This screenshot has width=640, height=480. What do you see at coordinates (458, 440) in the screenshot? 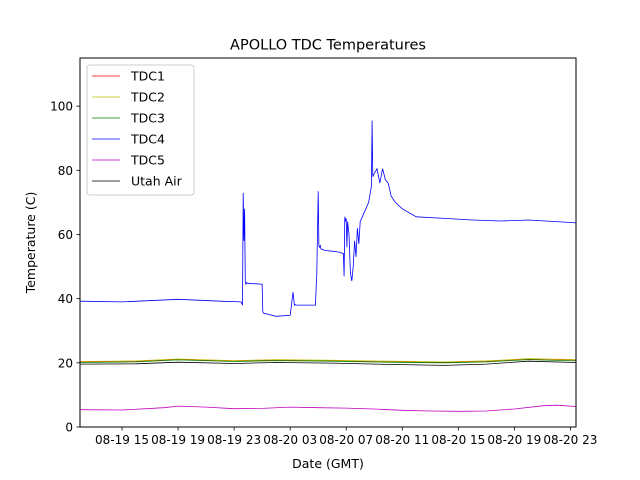
I see `x-tick-label: 08-20 15` at bounding box center [458, 440].